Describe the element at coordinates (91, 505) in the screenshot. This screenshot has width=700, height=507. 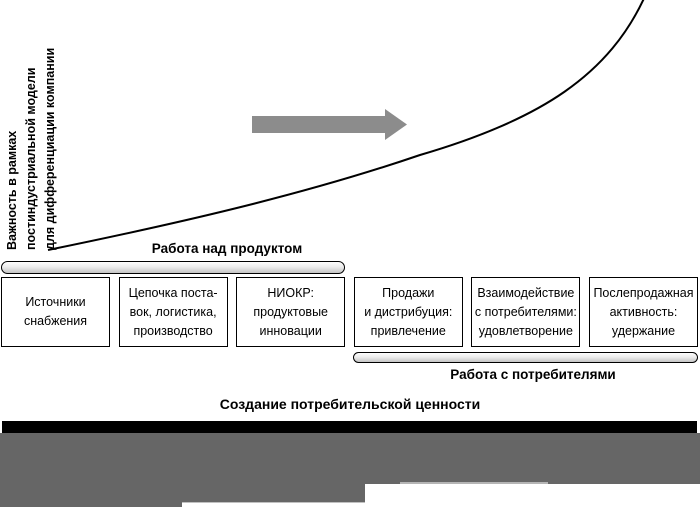
I see `footer-gray-block-low` at that location.